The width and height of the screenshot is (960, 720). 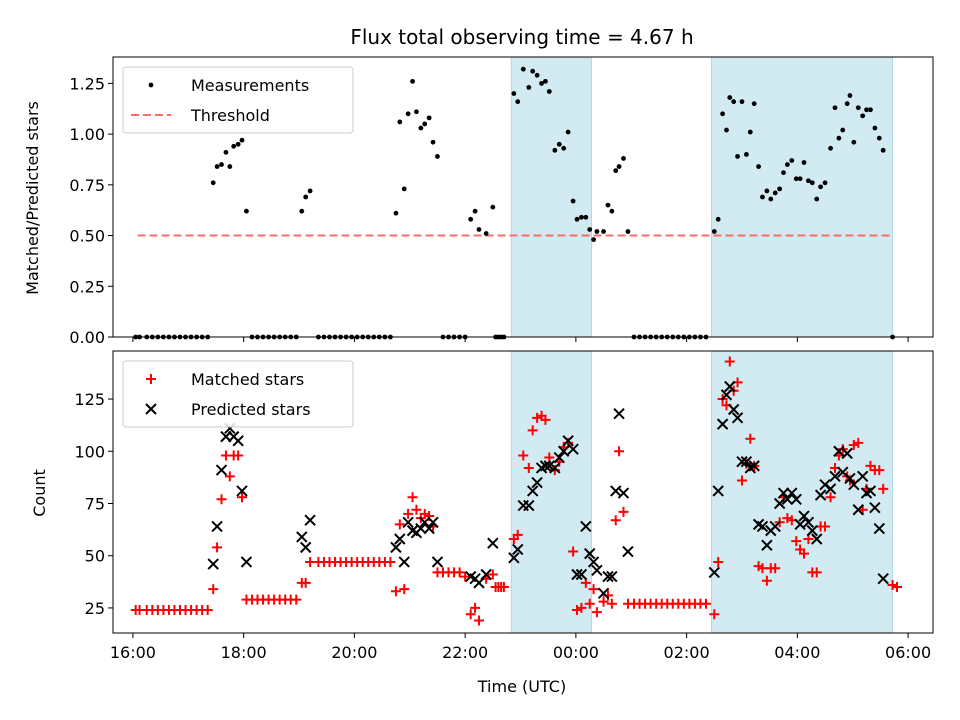 I want to click on x-tick-label: 00:00, so click(x=576, y=652).